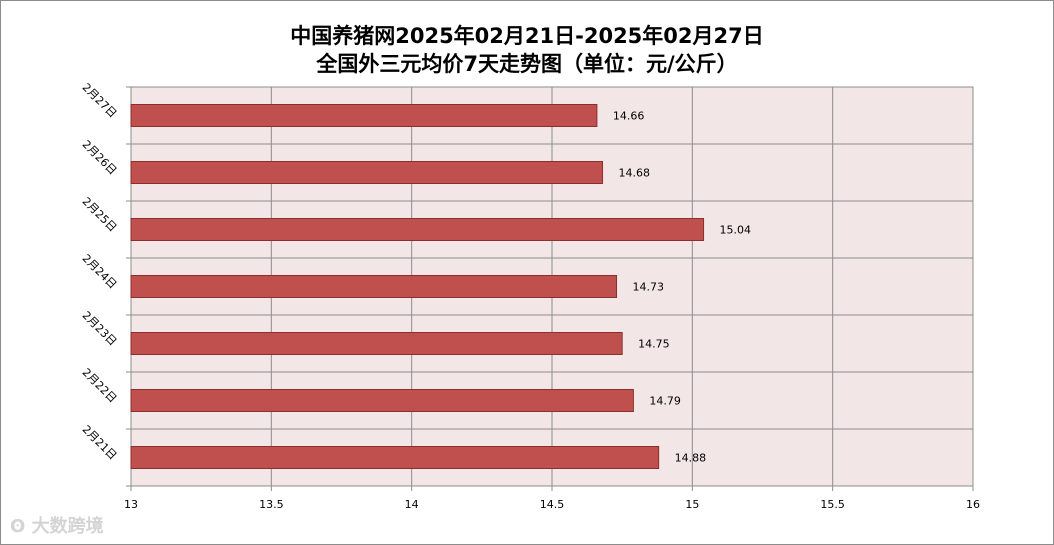  I want to click on x-tick-label: 14, so click(412, 504).